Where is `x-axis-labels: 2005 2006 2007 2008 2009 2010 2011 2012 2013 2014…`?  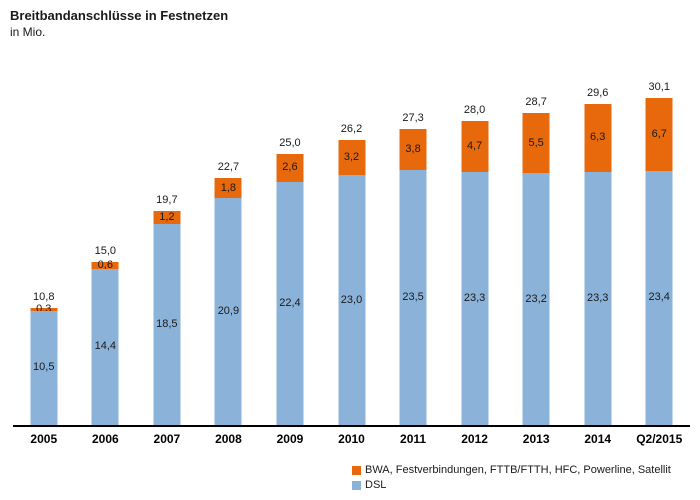 x-axis-labels: 2005 2006 2007 2008 2009 2010 2011 2012 2013 2014… is located at coordinates (351, 439).